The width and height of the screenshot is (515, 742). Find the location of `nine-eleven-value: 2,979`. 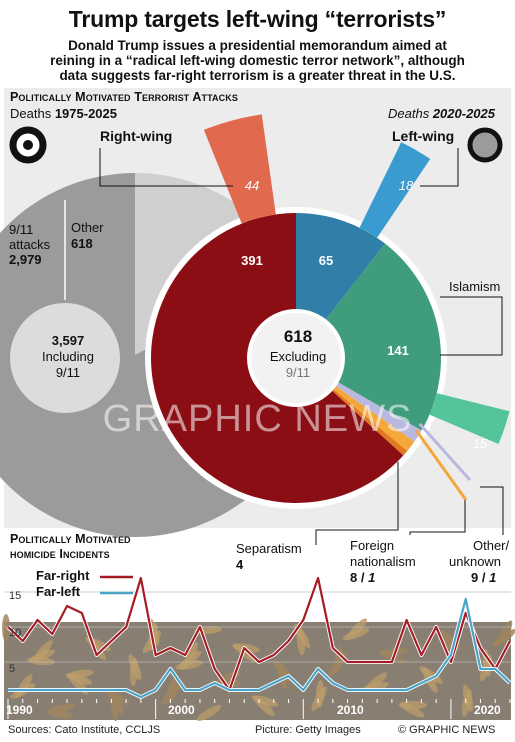

nine-eleven-value: 2,979 is located at coordinates (25, 259).